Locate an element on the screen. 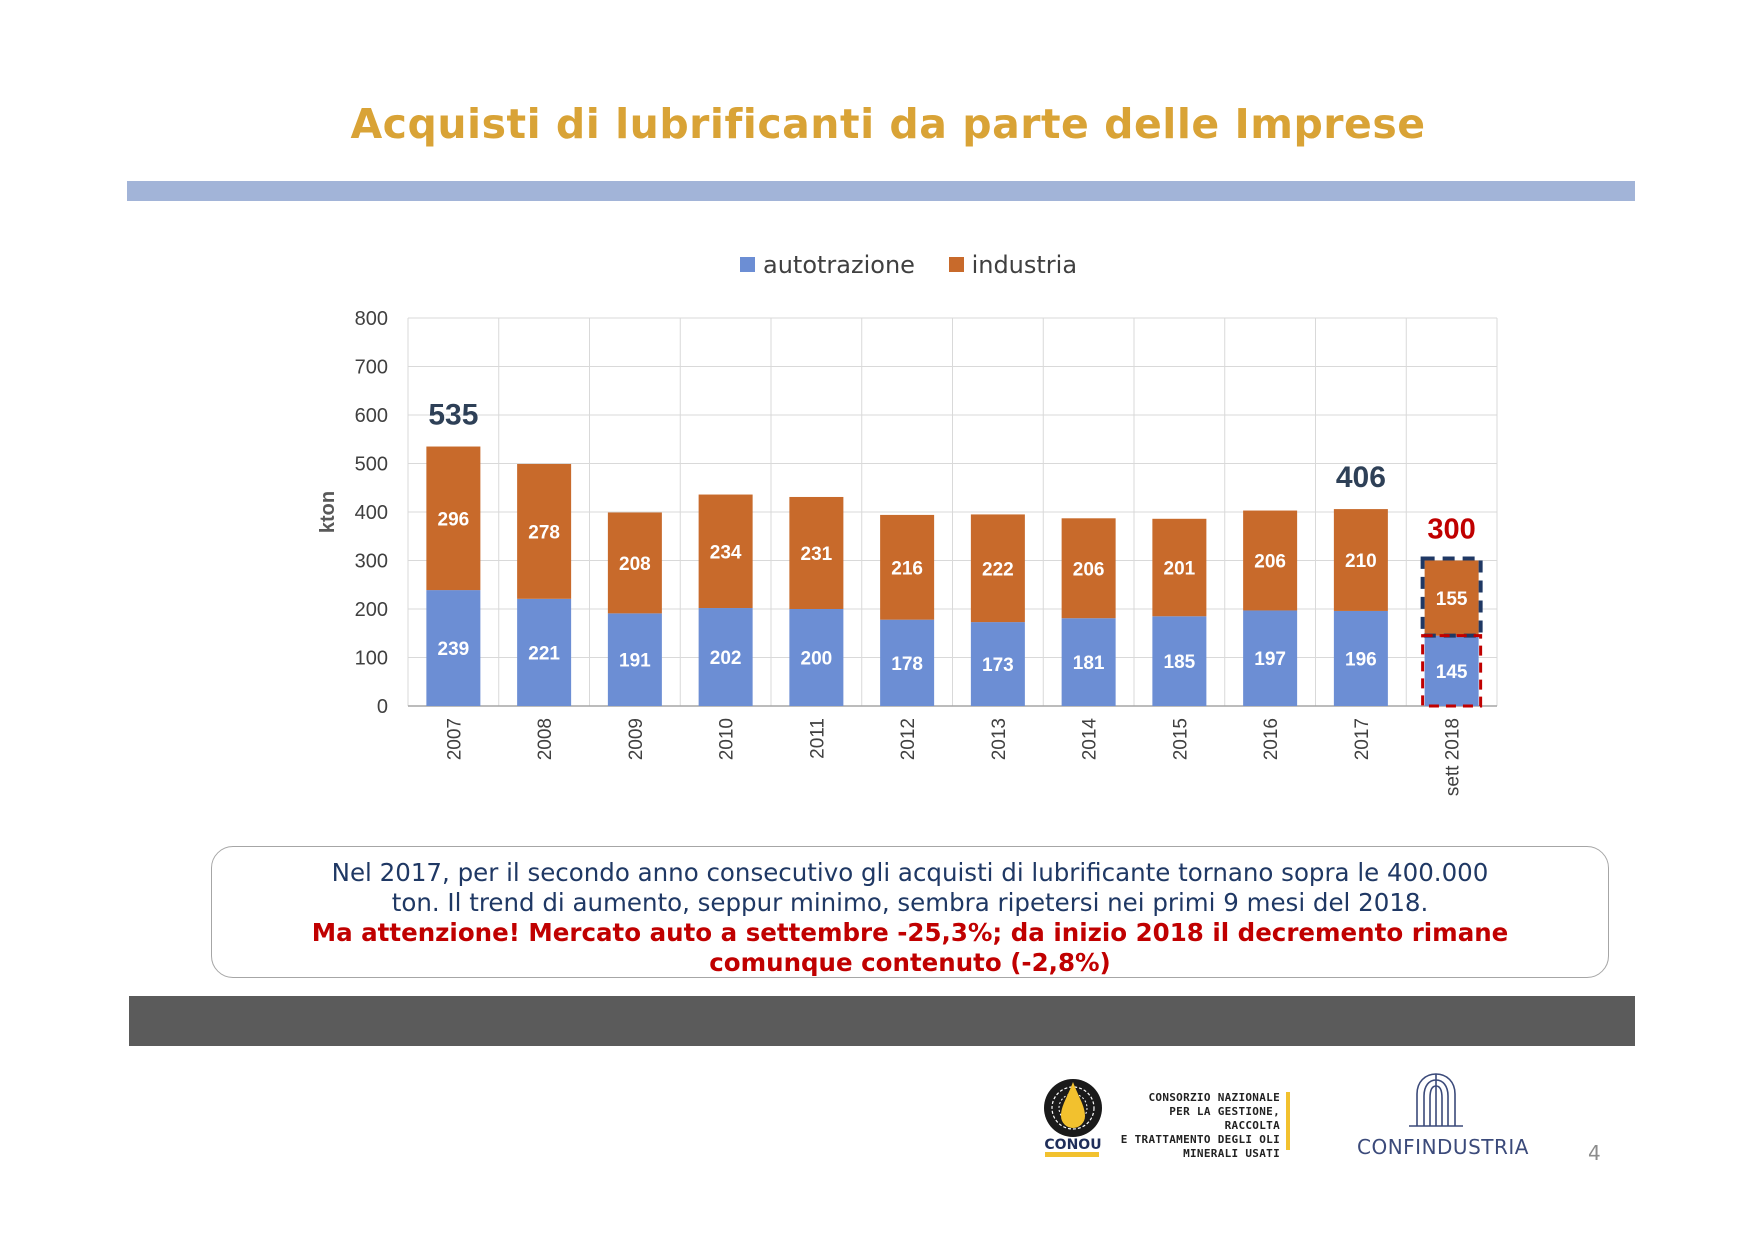 This screenshot has height=1239, width=1754. data-label-autotrazione: 173 is located at coordinates (998, 665).